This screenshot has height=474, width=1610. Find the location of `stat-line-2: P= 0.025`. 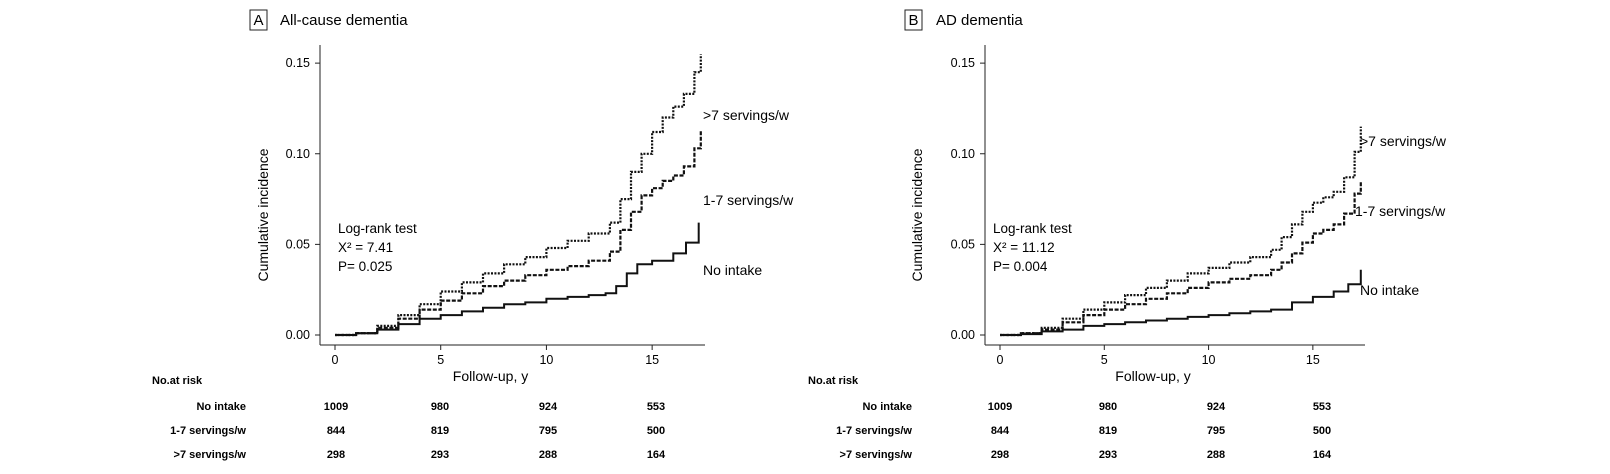

stat-line-2: P= 0.025 is located at coordinates (365, 266).